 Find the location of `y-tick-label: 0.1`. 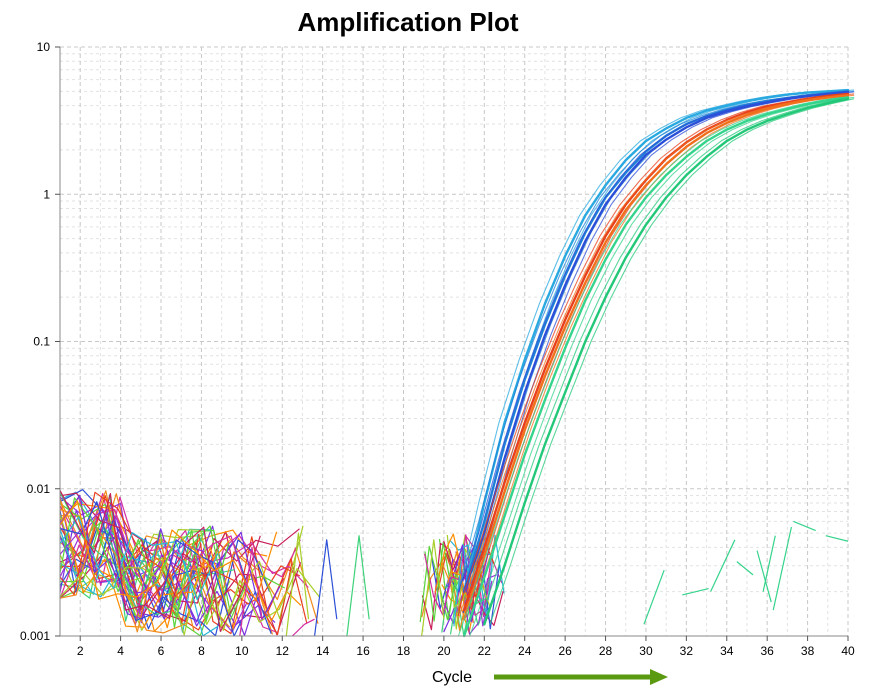

y-tick-label: 0.1 is located at coordinates (41, 342).